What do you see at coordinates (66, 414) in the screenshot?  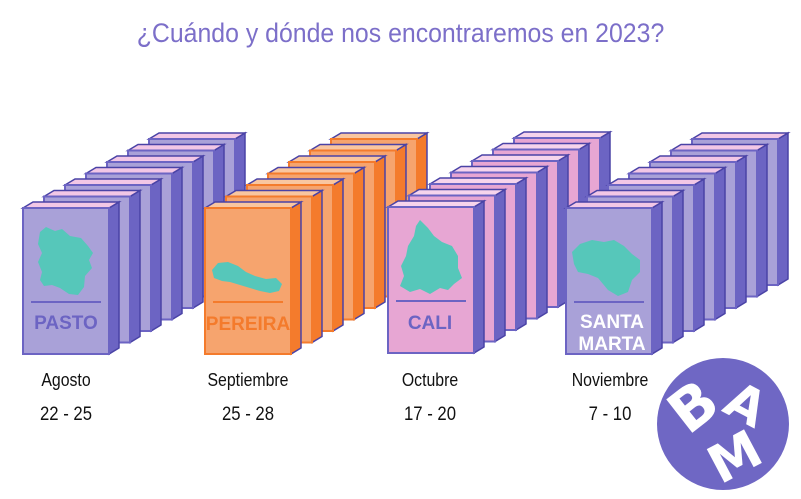 I see `event-dates: 22 - 25` at bounding box center [66, 414].